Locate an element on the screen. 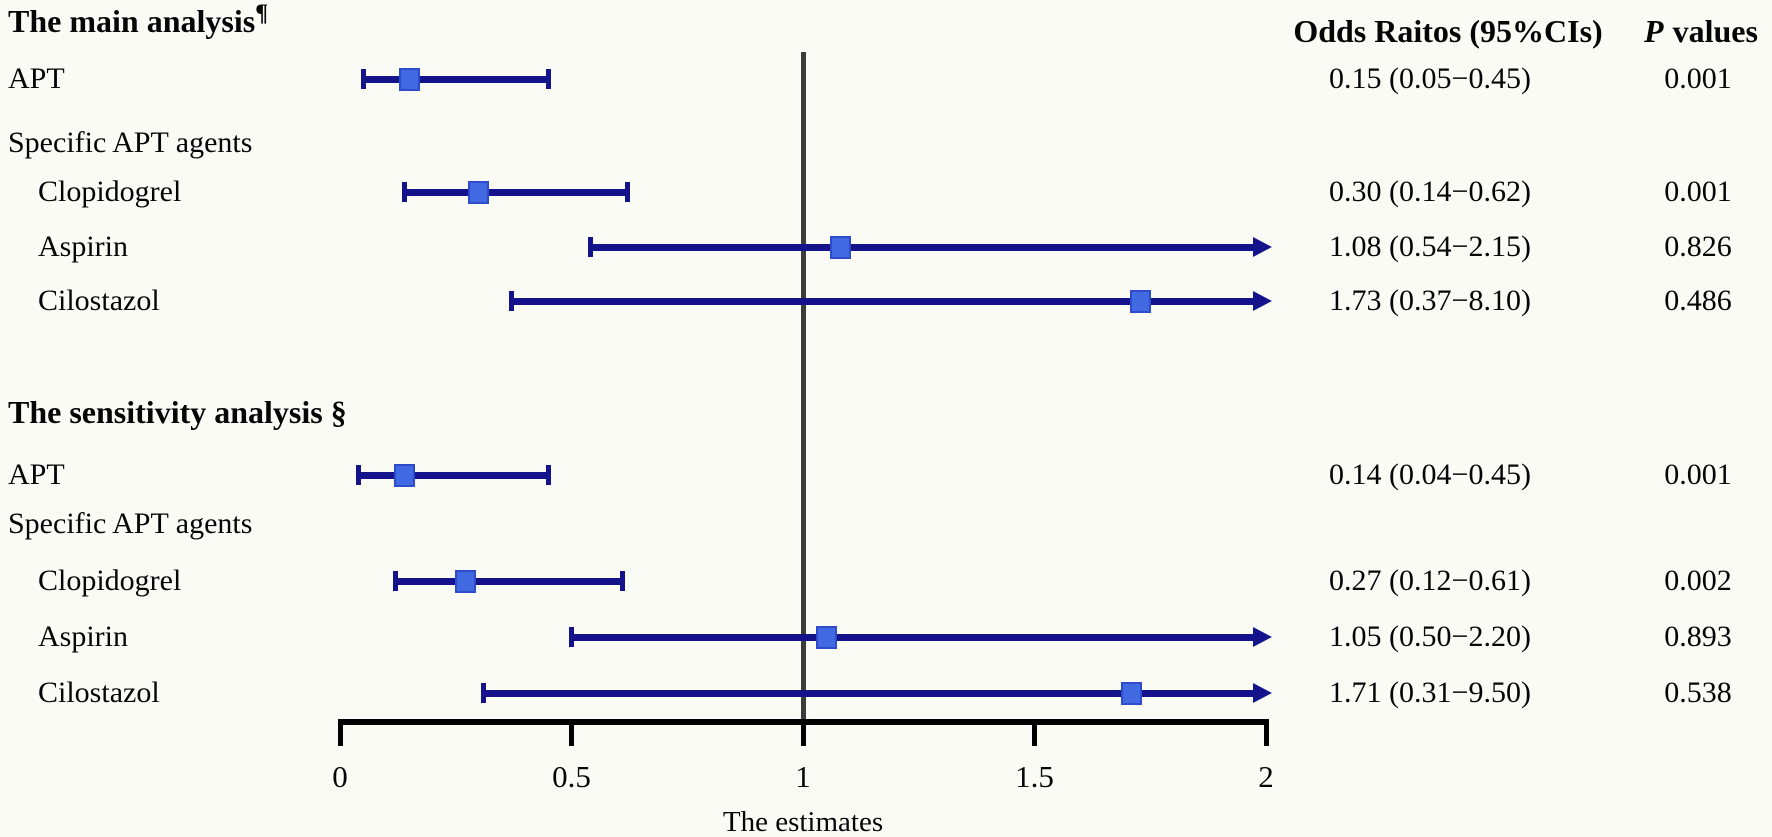 The image size is (1772, 837). p-header-italic-letter: P is located at coordinates (1654, 31).